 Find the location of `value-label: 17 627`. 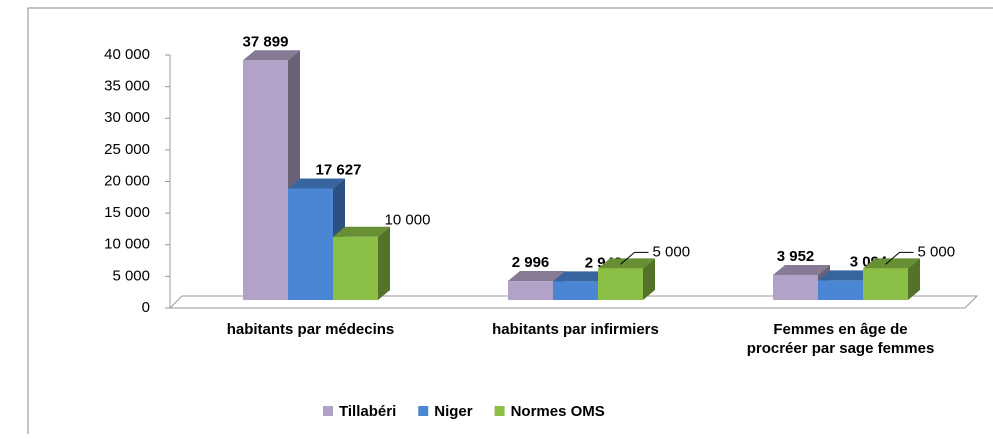

value-label: 17 627 is located at coordinates (339, 169).